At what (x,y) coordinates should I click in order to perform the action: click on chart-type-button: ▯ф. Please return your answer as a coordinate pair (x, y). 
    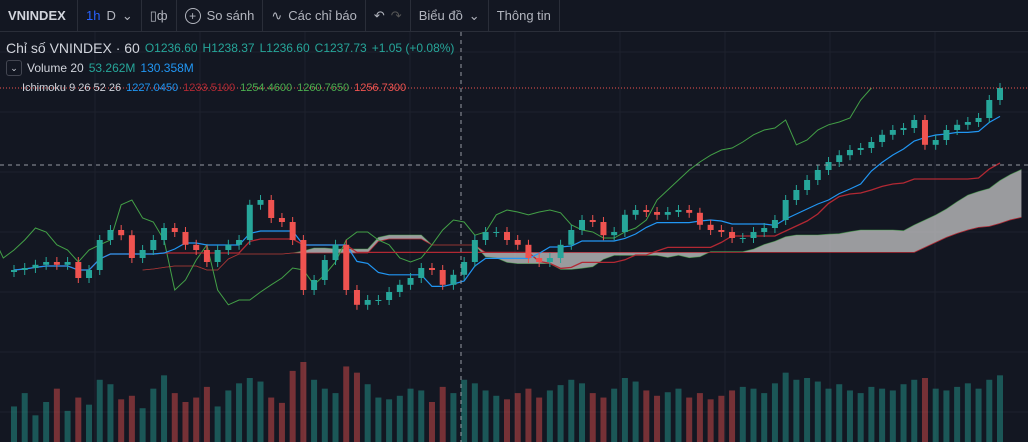
    Looking at the image, I should click on (159, 16).